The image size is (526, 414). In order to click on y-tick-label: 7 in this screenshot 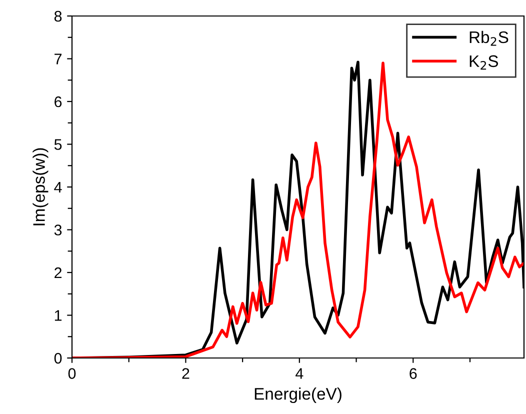, I will do `click(58, 59)`.